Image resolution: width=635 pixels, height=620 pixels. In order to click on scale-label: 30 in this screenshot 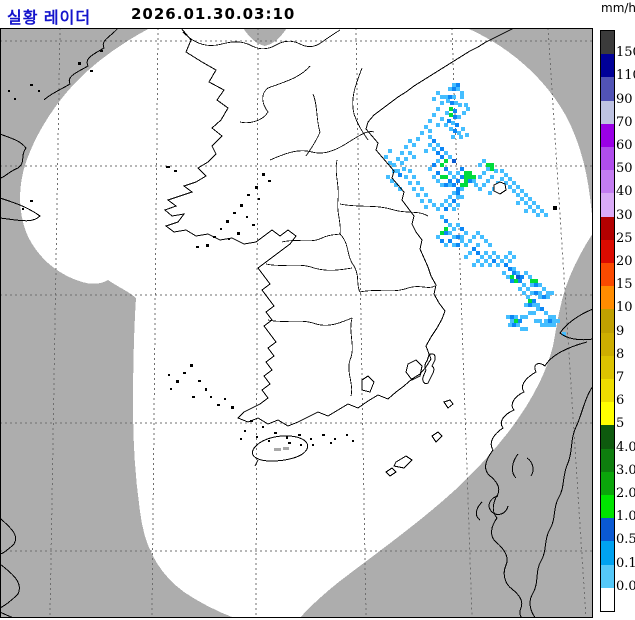, I will do `click(624, 215)`.